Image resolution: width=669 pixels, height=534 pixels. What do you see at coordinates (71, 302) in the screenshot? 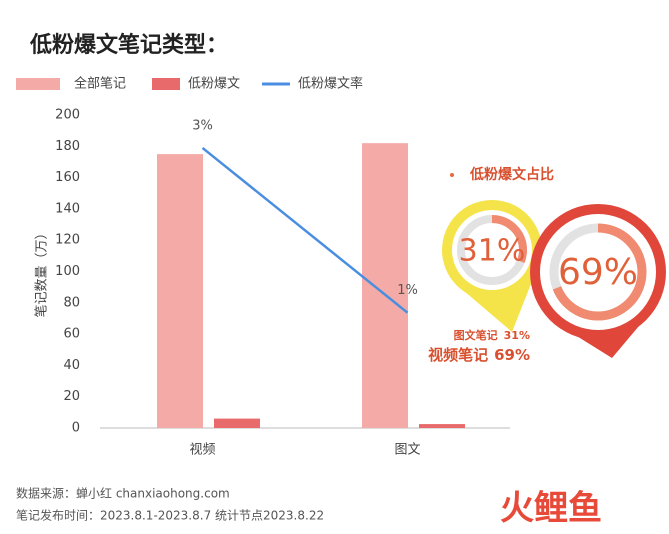
I see `y-tick-label: 80` at bounding box center [71, 302].